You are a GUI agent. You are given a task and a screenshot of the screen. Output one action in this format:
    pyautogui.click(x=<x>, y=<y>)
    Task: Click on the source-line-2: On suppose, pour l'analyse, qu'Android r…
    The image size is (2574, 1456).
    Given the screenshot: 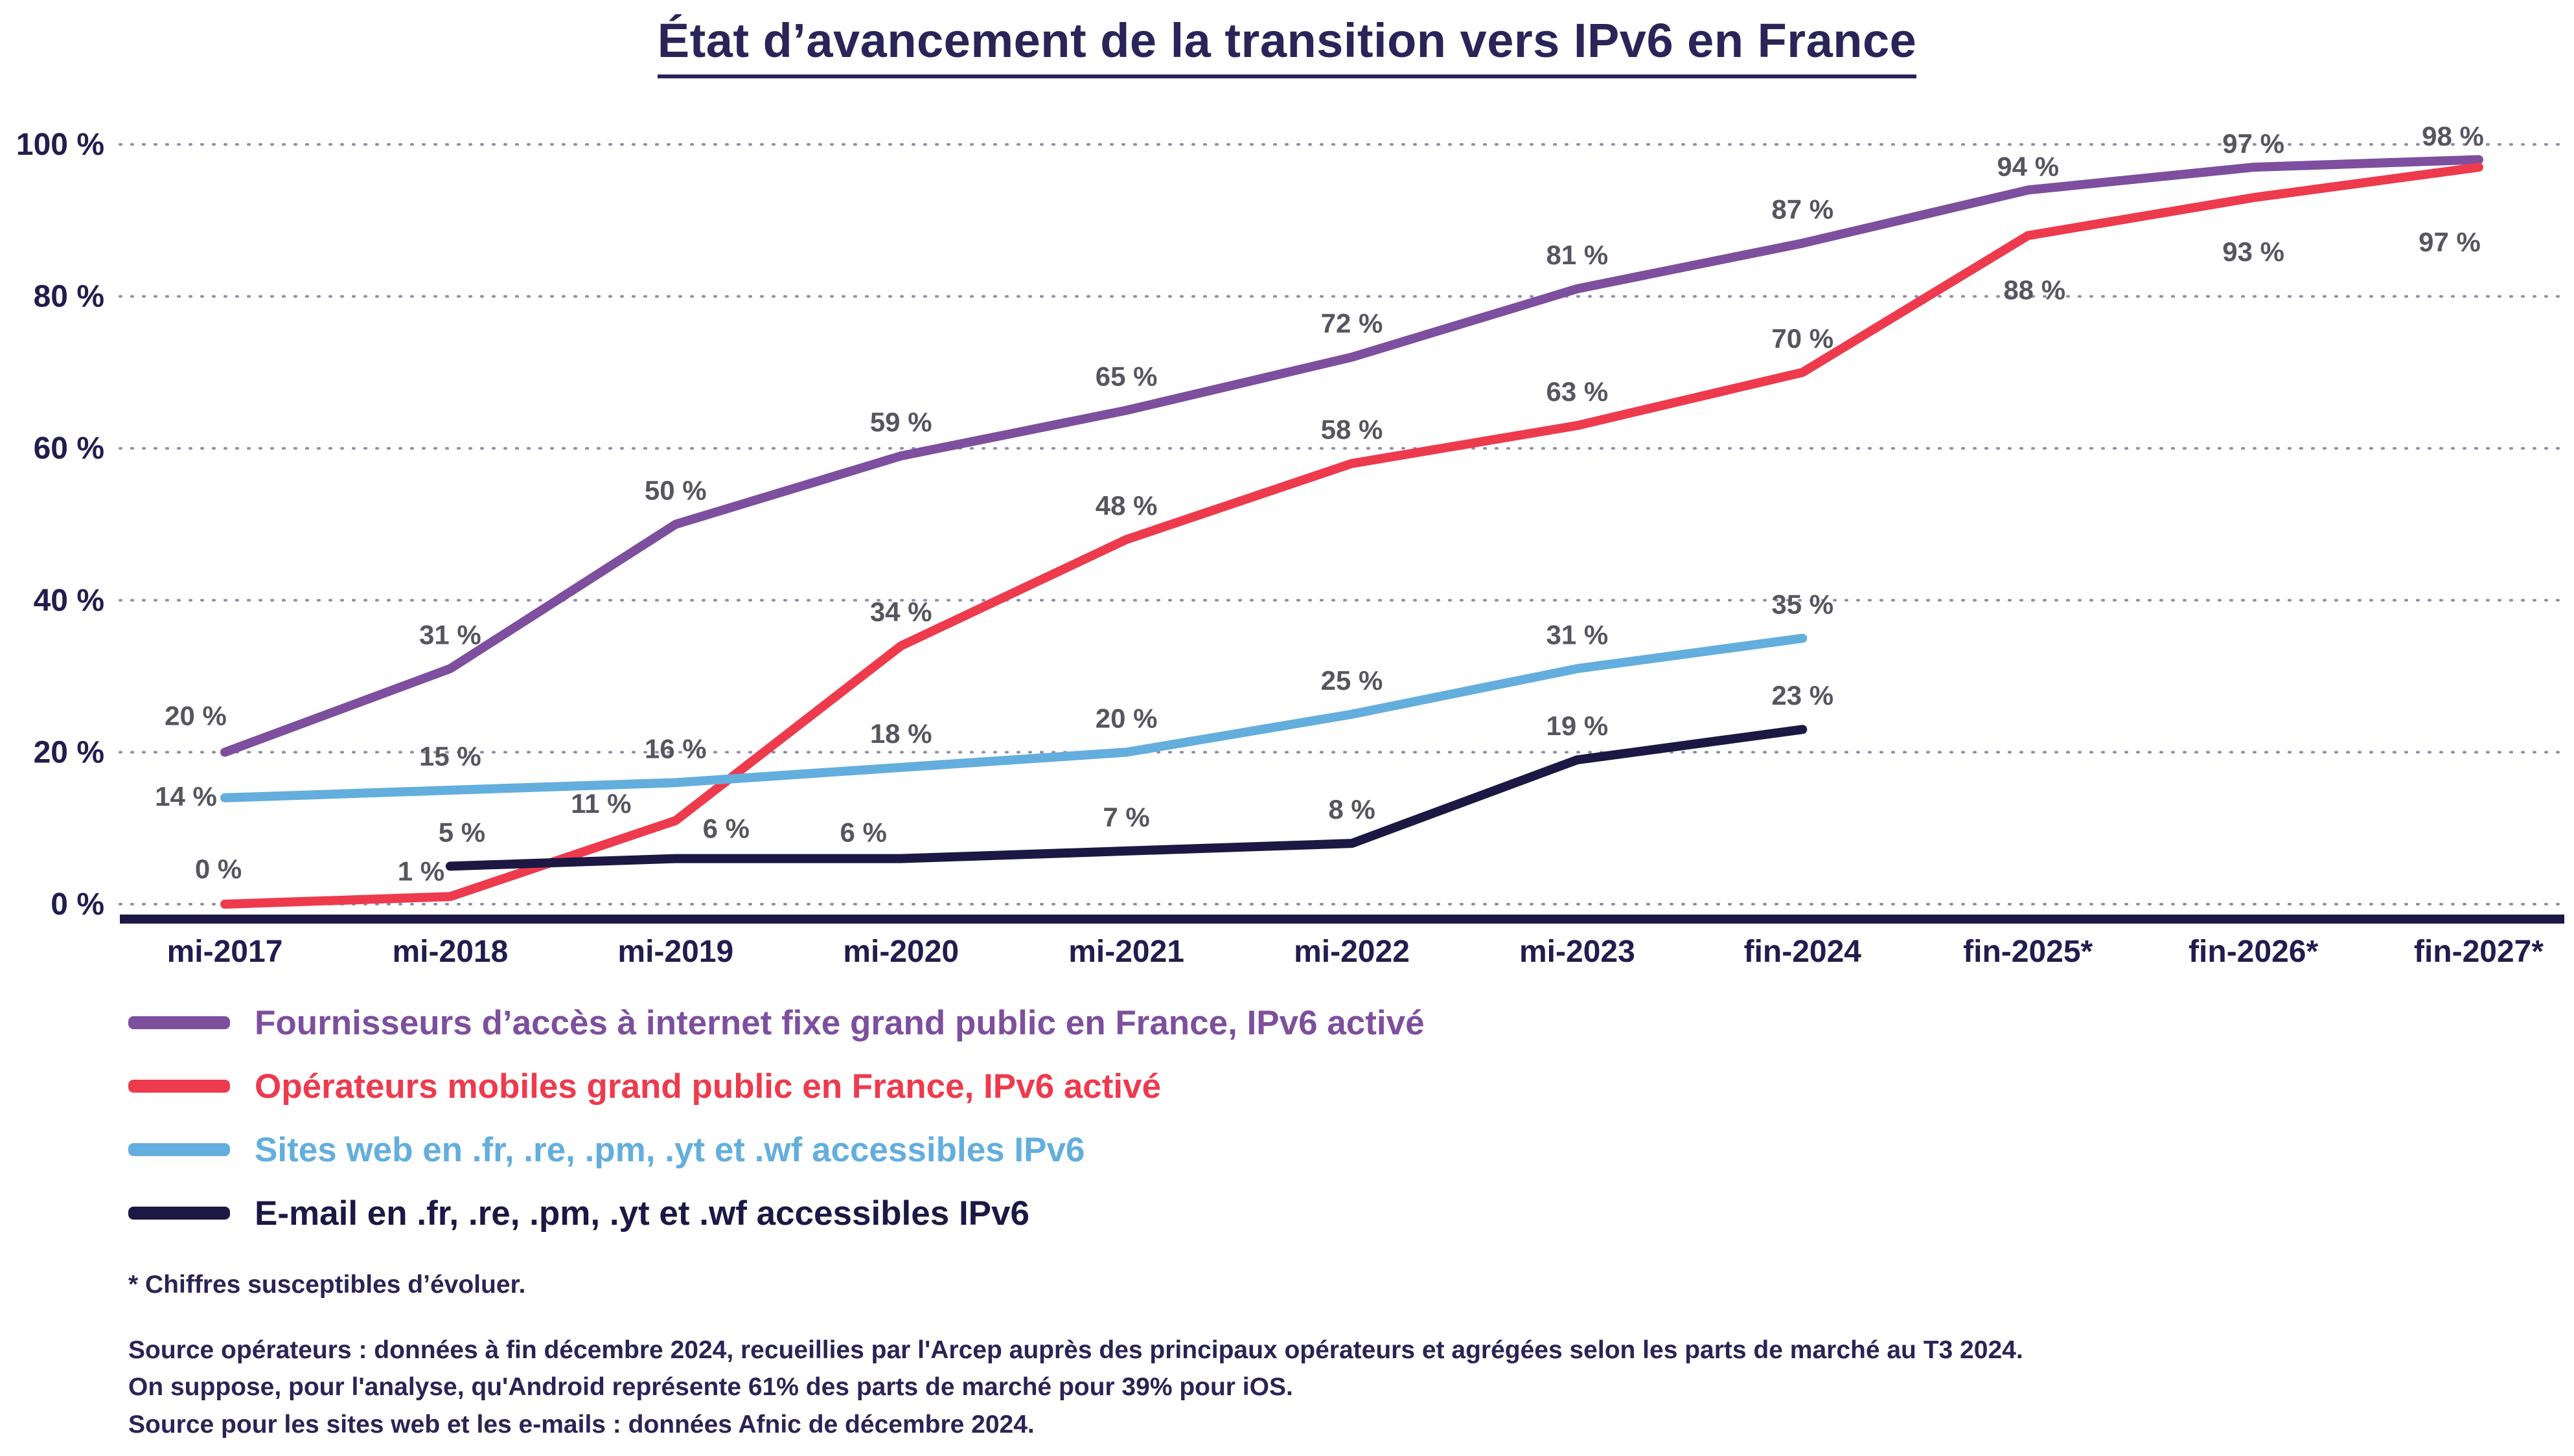 What is the action you would take?
    pyautogui.click(x=710, y=1388)
    